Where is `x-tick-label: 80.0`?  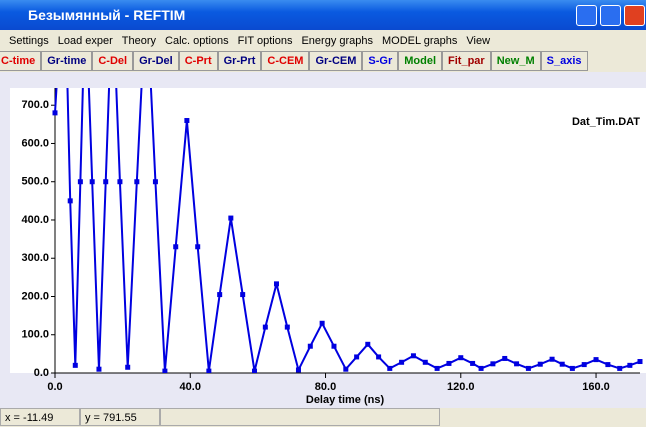 x-tick-label: 80.0 is located at coordinates (325, 387).